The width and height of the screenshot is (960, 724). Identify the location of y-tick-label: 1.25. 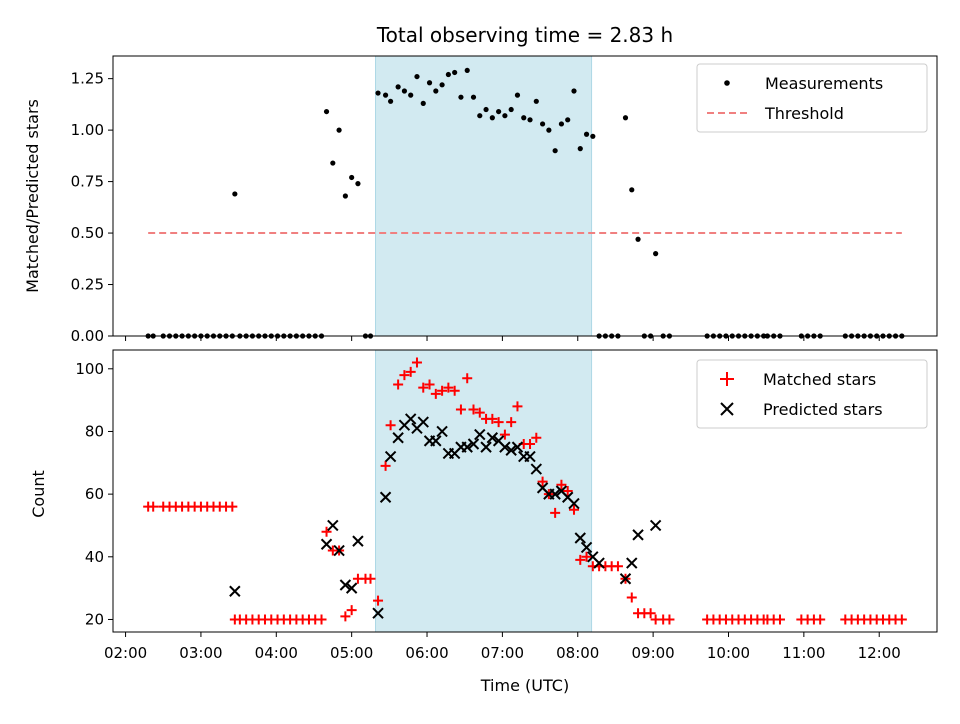
(87, 79).